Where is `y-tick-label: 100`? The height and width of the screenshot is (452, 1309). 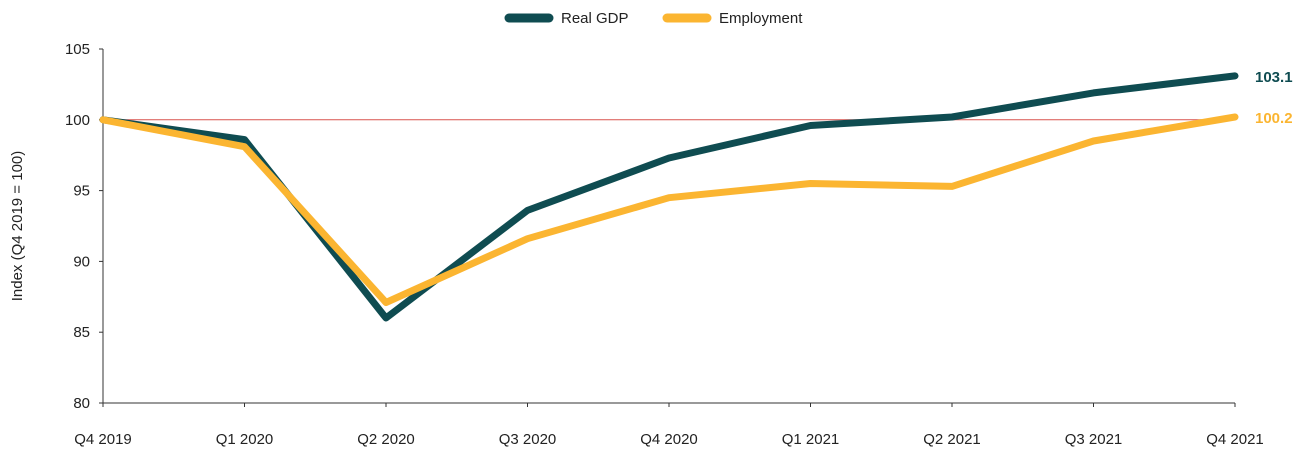
y-tick-label: 100 is located at coordinates (77, 120).